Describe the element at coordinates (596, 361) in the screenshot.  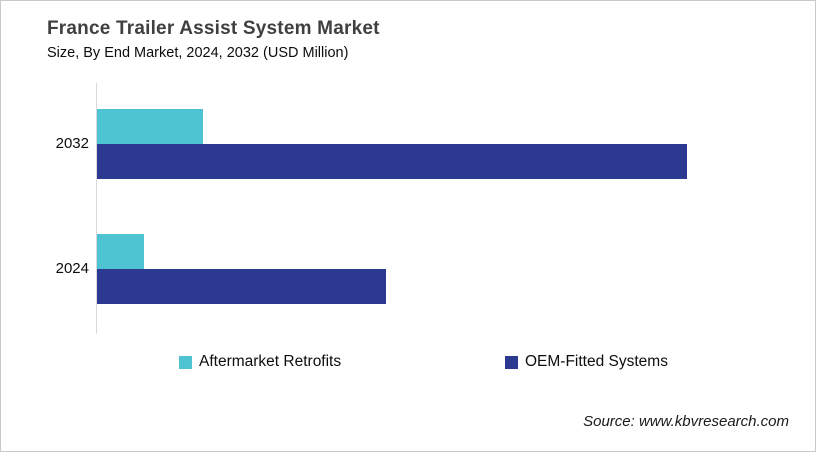
I see `legend-label-oem: OEM-Fitted Systems` at that location.